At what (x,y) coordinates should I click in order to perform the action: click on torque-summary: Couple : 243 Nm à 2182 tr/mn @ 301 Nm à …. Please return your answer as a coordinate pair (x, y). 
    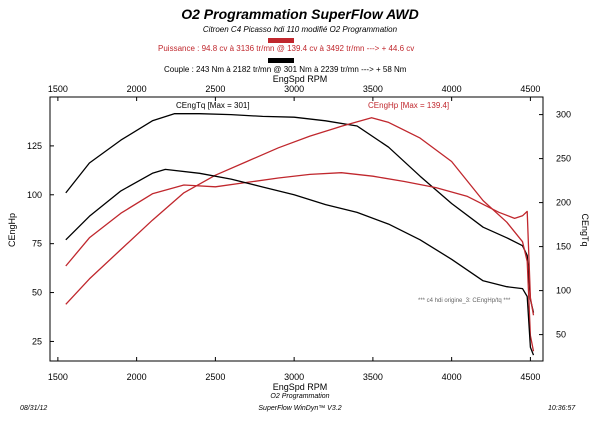
    Looking at the image, I should click on (285, 69).